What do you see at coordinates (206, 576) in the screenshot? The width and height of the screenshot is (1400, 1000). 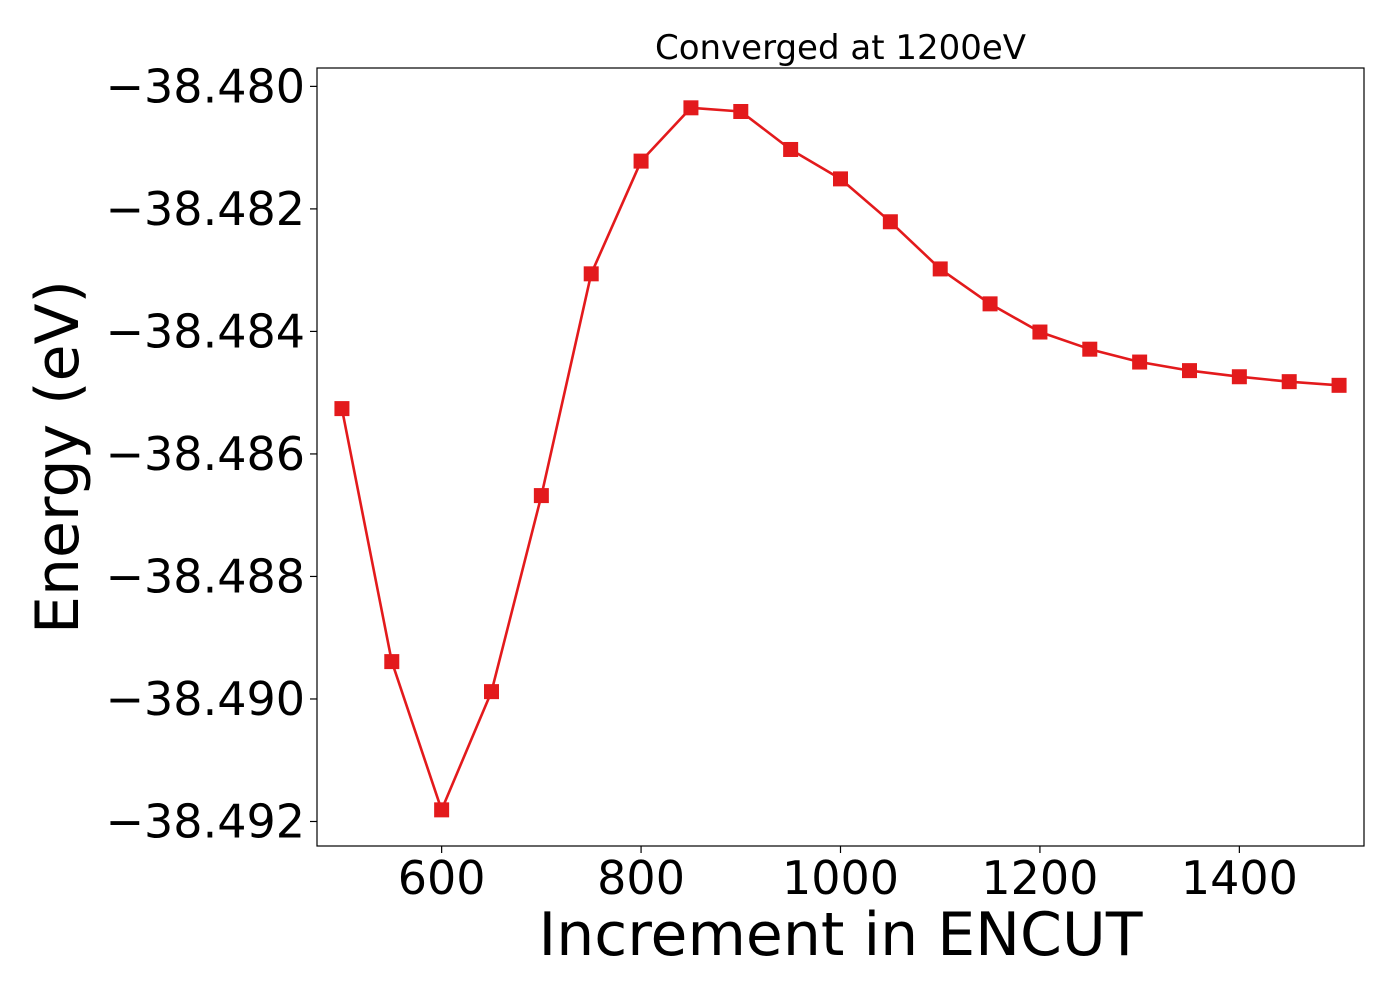 I see `y-tick-label: −38.488` at bounding box center [206, 576].